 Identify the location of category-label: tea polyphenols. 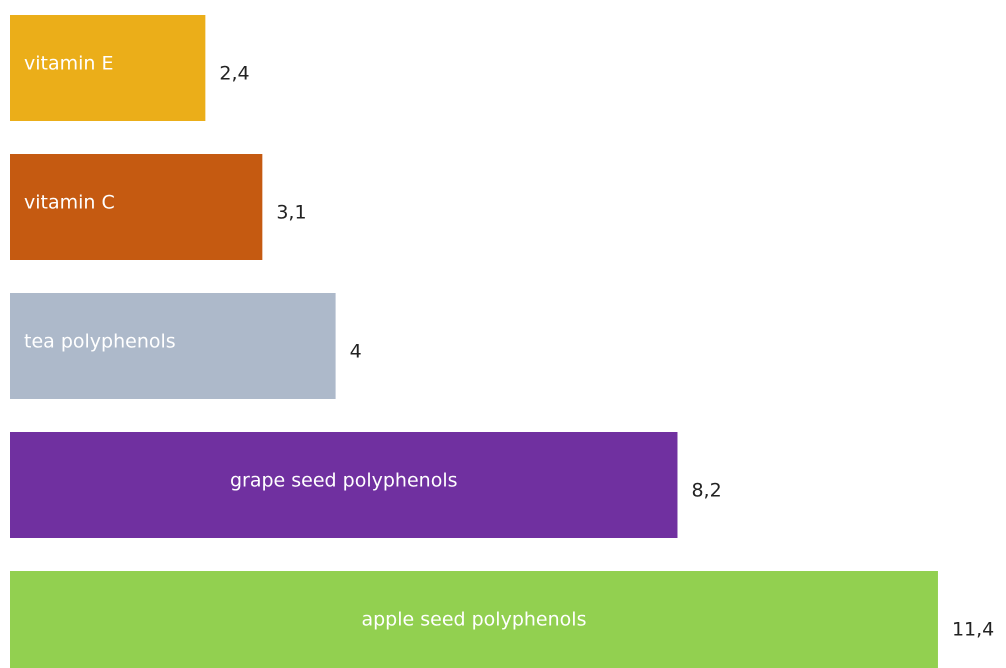
(100, 342).